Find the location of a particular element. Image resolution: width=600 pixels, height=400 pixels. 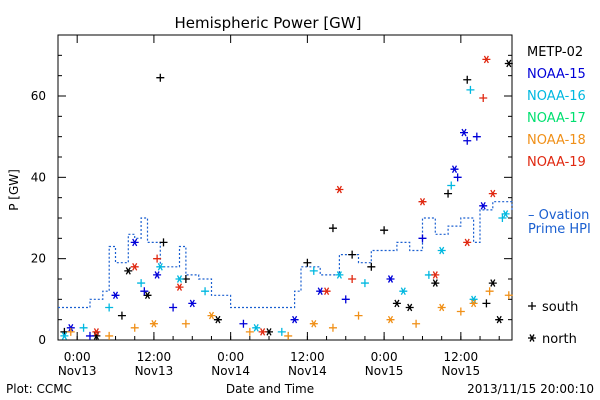

legend-entry: METP-02 is located at coordinates (555, 52).